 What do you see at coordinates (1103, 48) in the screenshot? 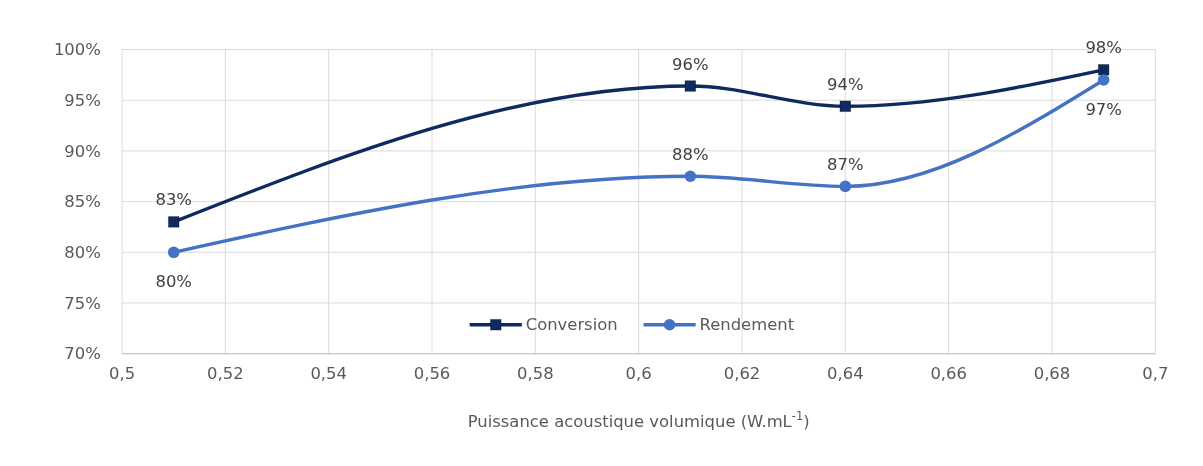
I see `data-label: 98%` at bounding box center [1103, 48].